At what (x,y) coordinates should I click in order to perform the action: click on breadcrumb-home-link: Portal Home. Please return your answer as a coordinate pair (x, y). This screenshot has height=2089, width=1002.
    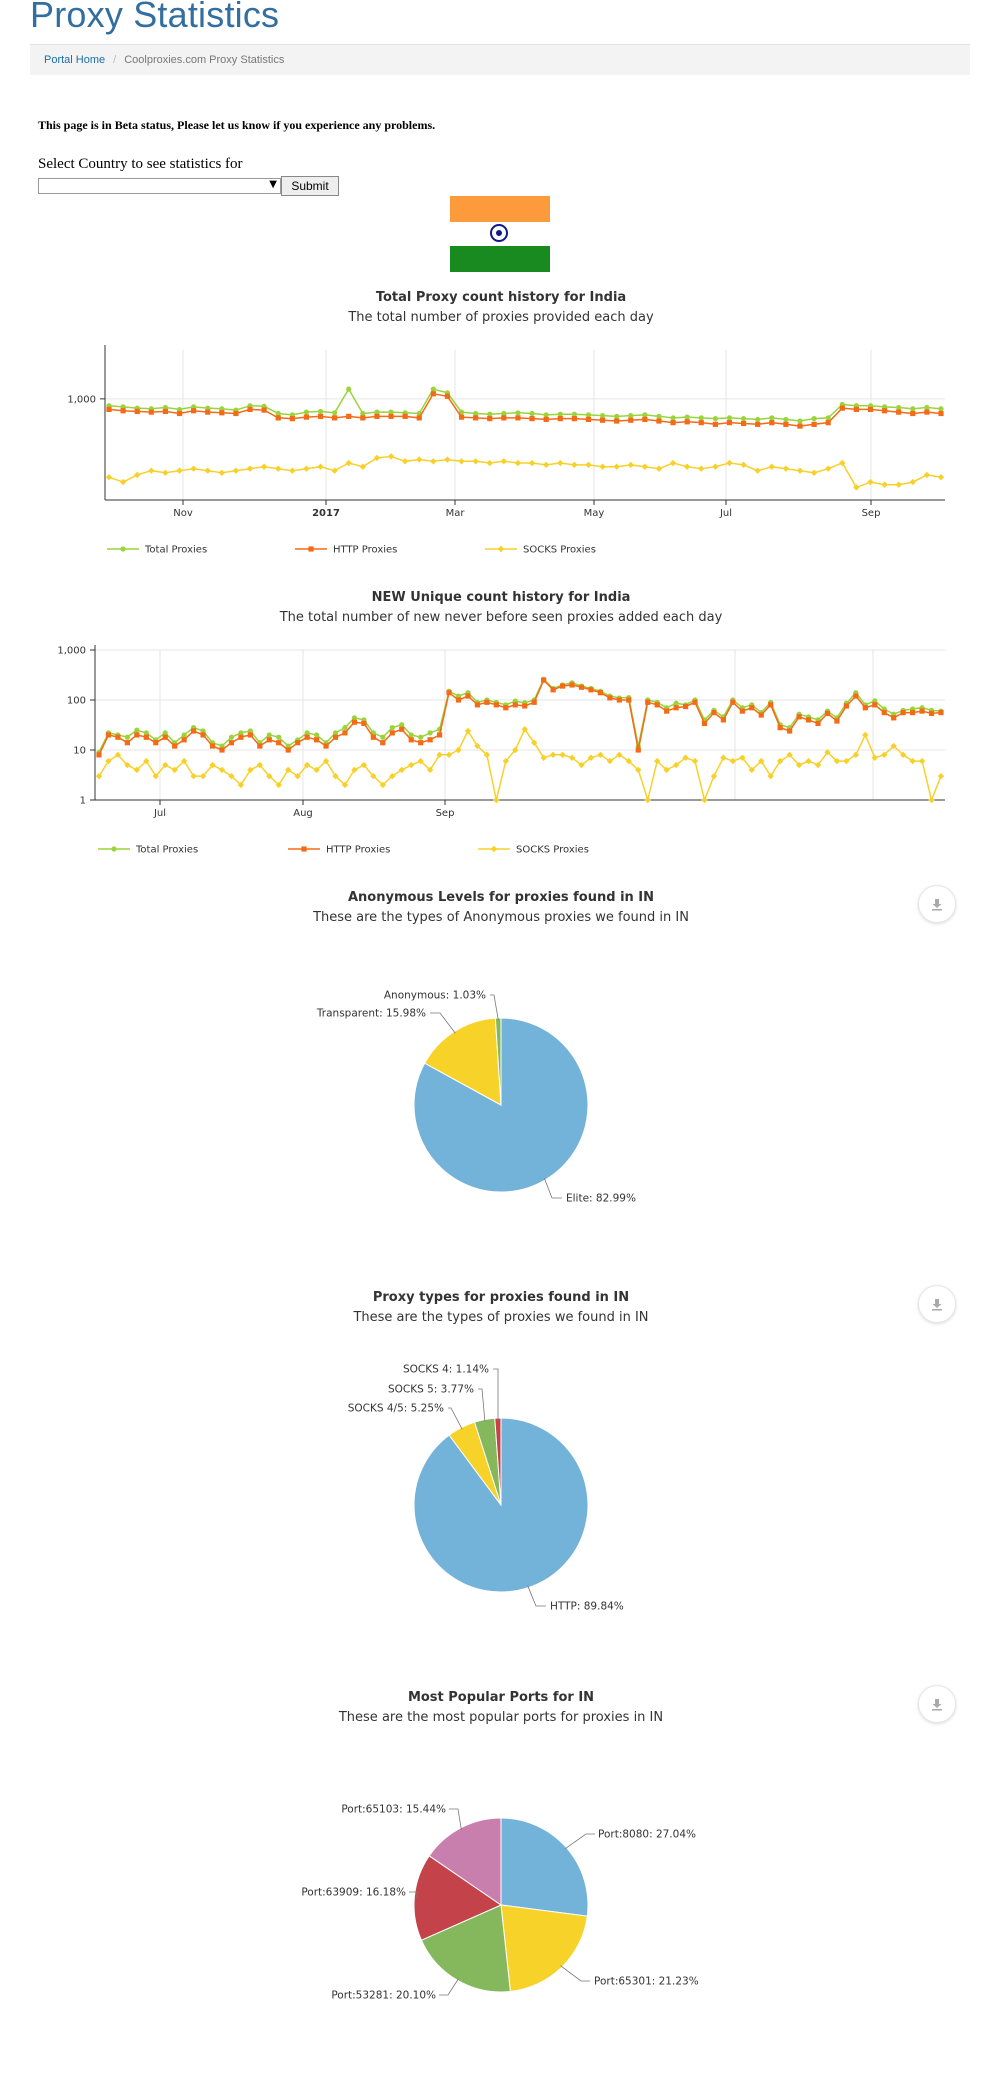
    Looking at the image, I should click on (75, 60).